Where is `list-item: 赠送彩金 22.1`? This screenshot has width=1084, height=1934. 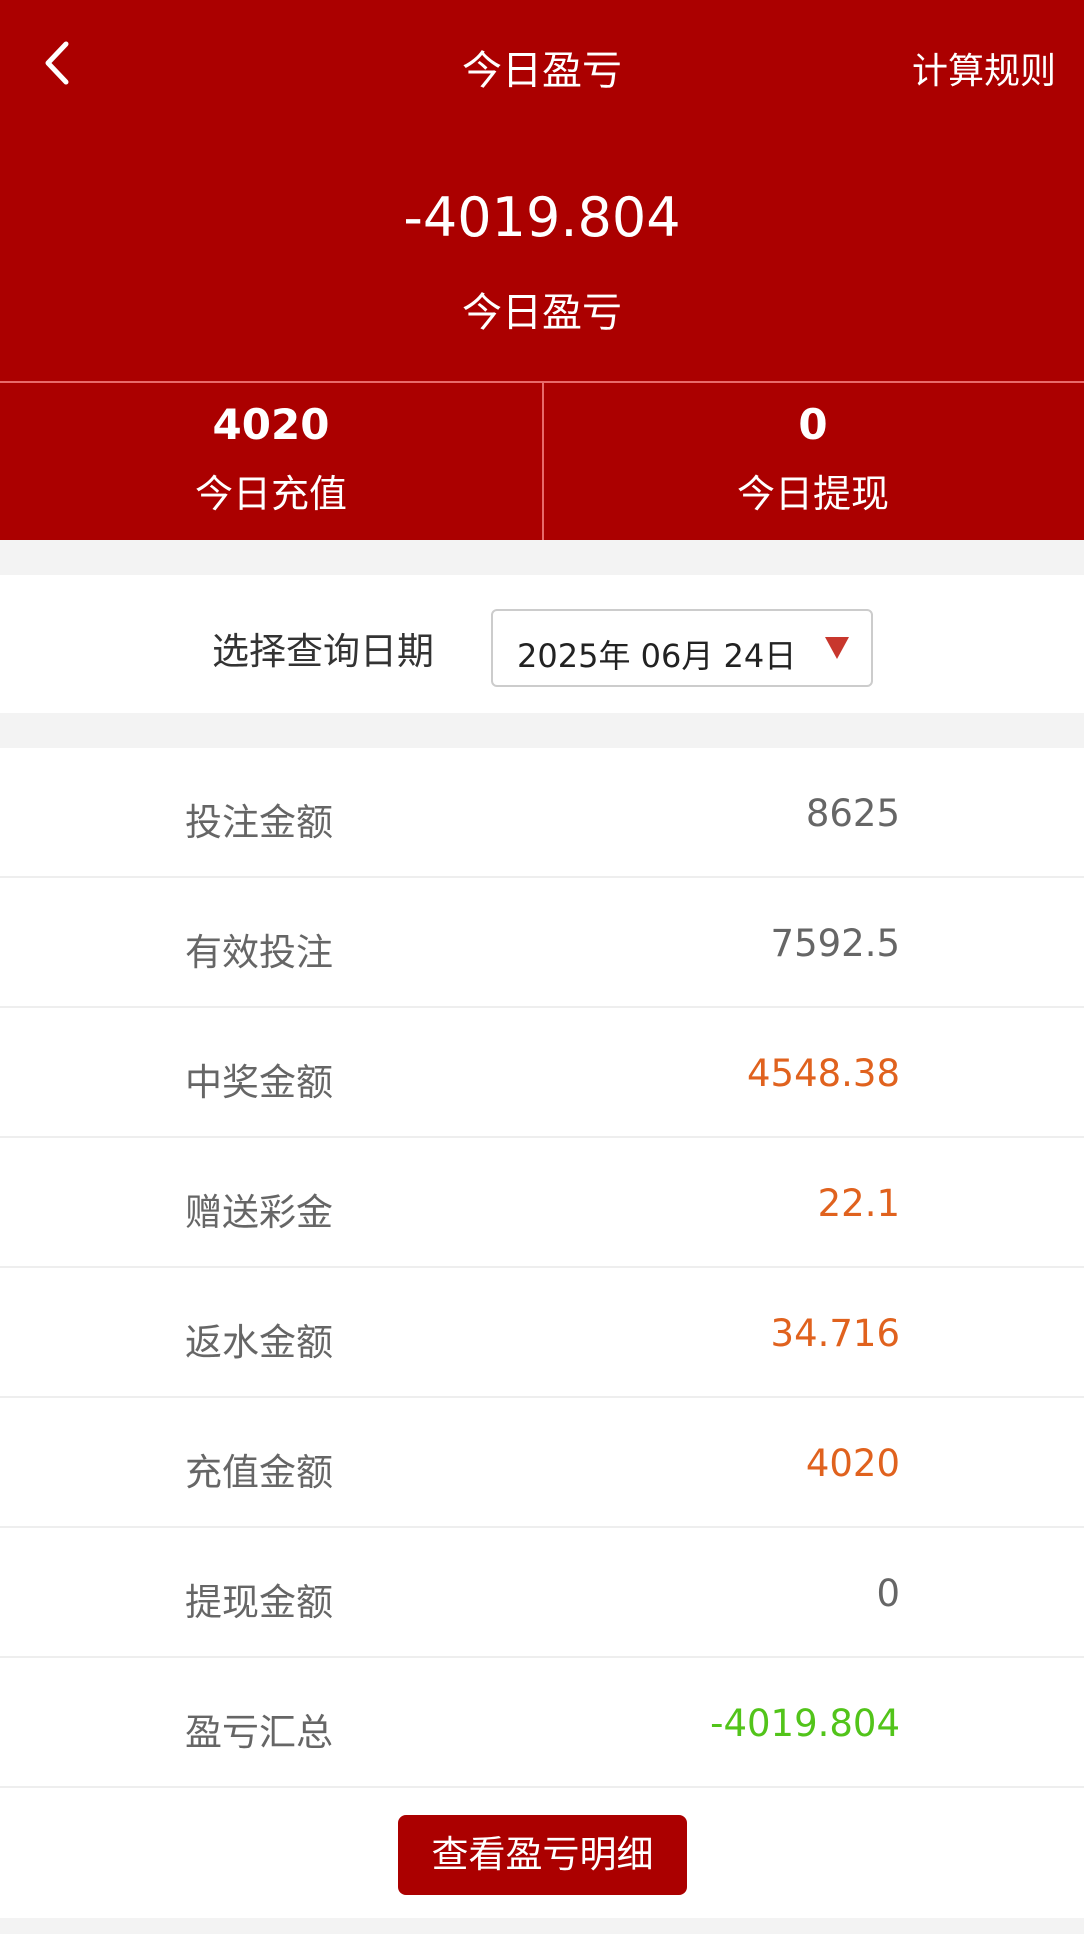 list-item: 赠送彩金 22.1 is located at coordinates (542, 1203).